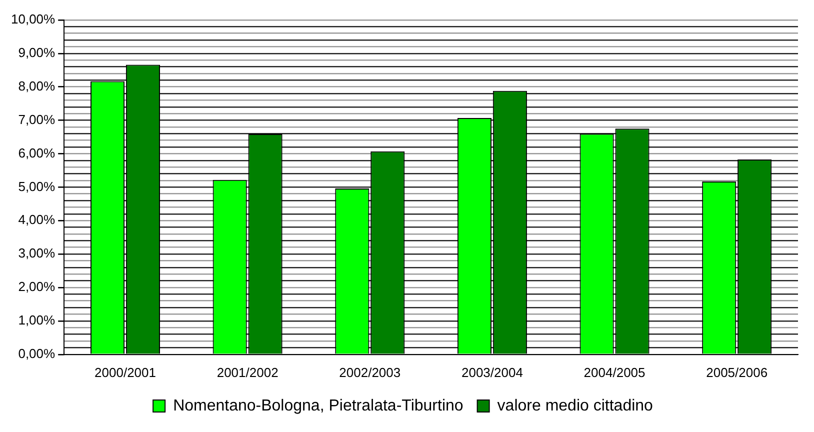 The height and width of the screenshot is (432, 814). What do you see at coordinates (737, 372) in the screenshot?
I see `x-tick-label: 2005/2006` at bounding box center [737, 372].